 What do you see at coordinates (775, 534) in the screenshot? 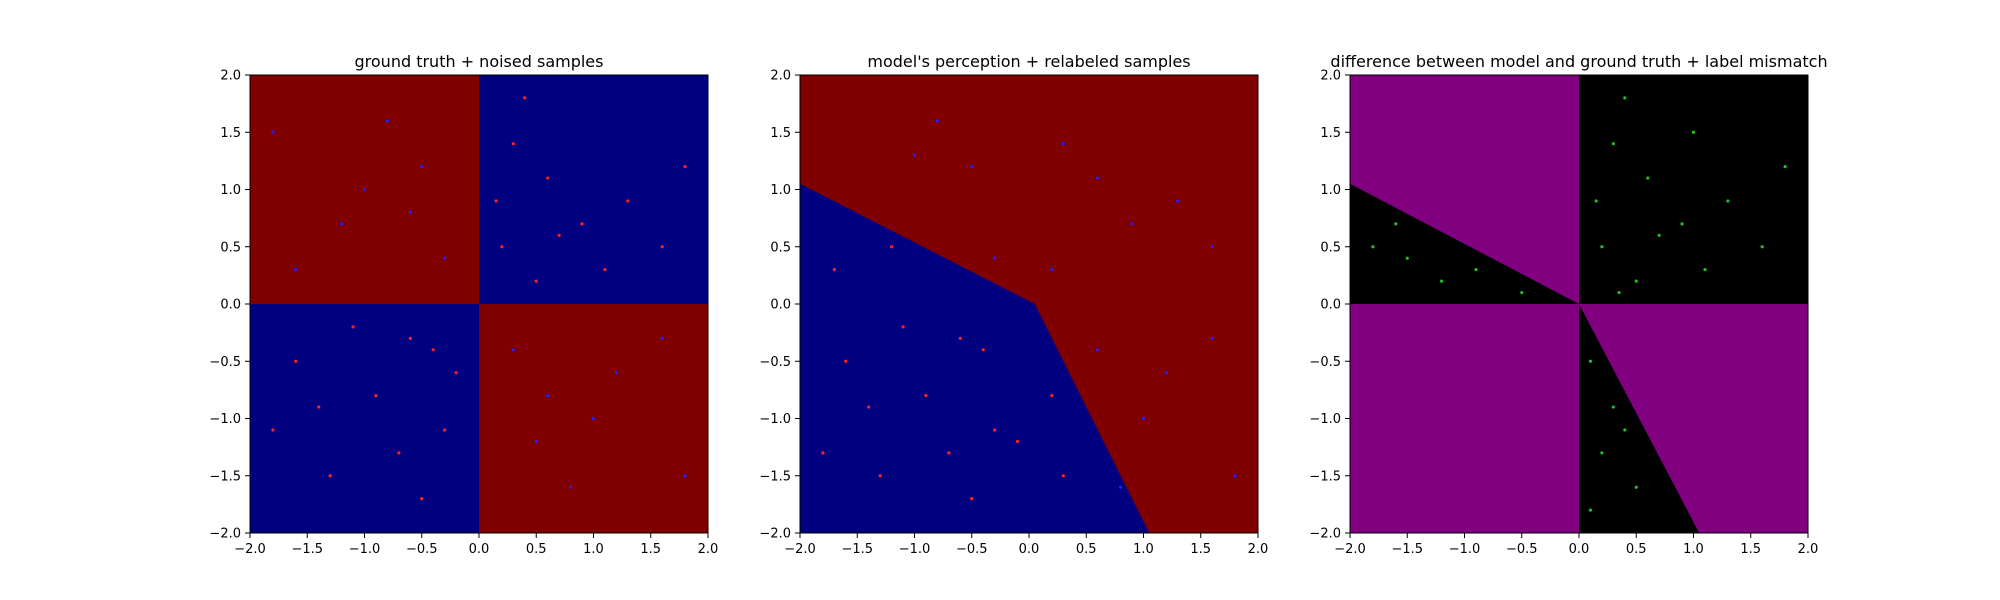
I see `y-tick-label: −2.0` at bounding box center [775, 534].